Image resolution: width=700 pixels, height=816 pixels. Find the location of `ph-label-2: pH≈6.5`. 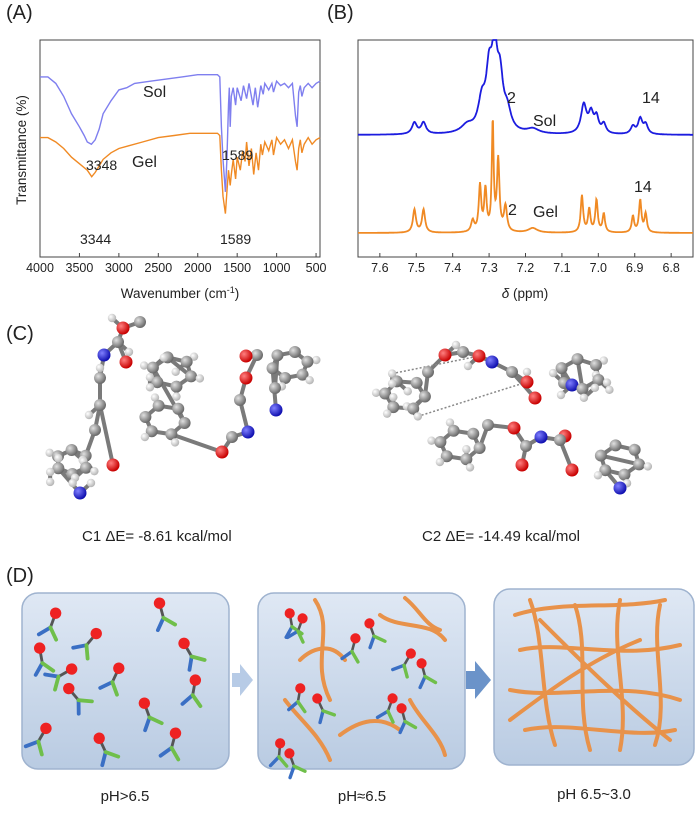

ph-label-2: pH≈6.5 is located at coordinates (362, 796).